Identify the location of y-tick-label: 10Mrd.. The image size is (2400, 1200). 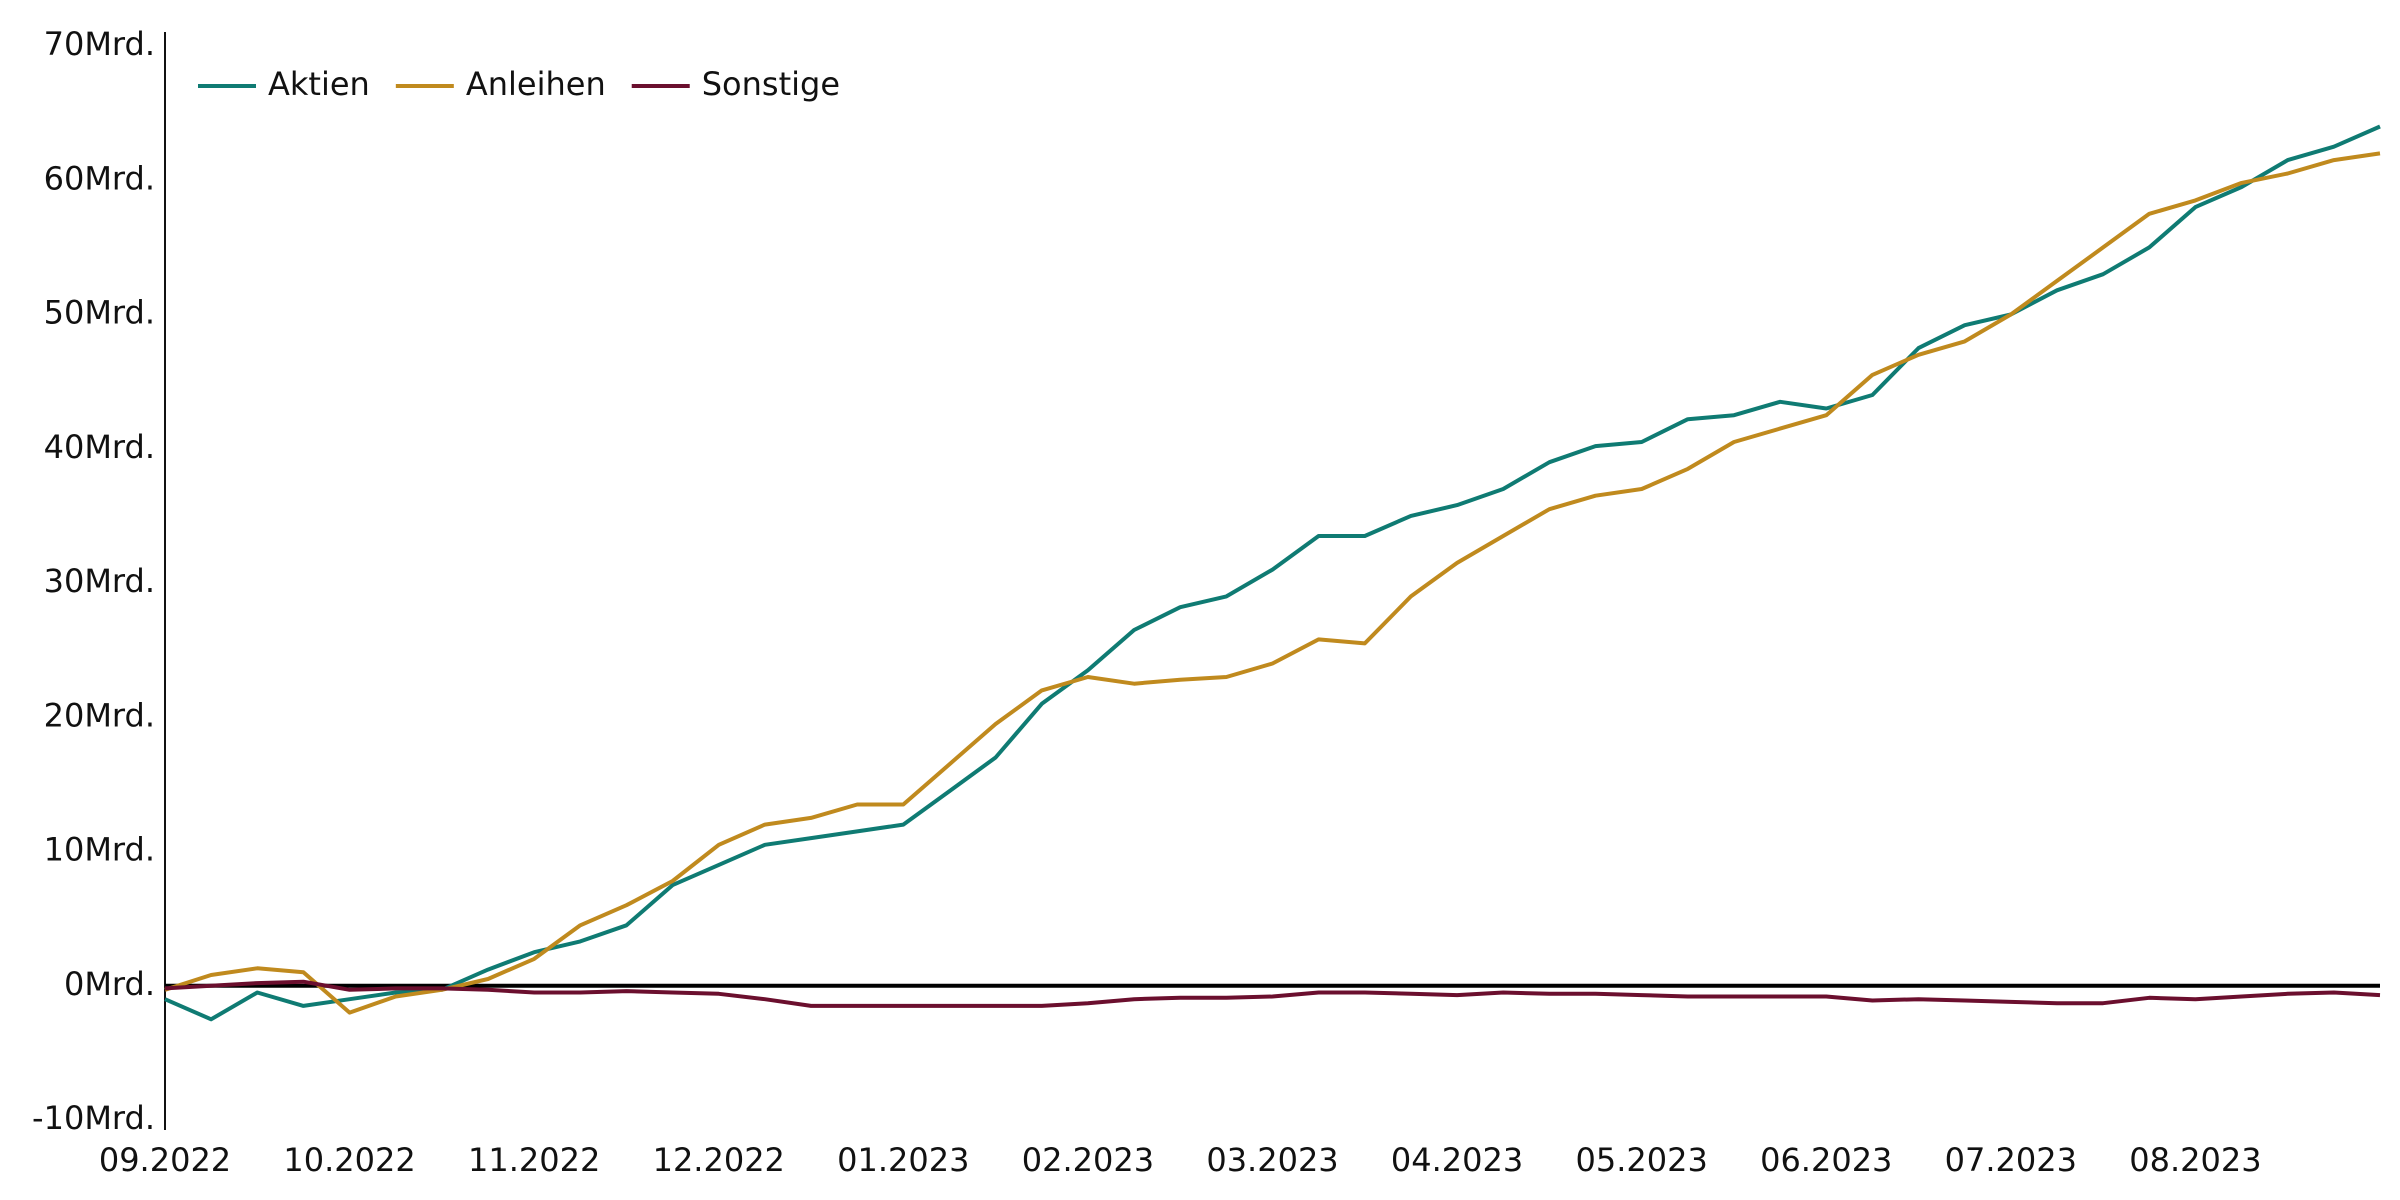
(99, 850).